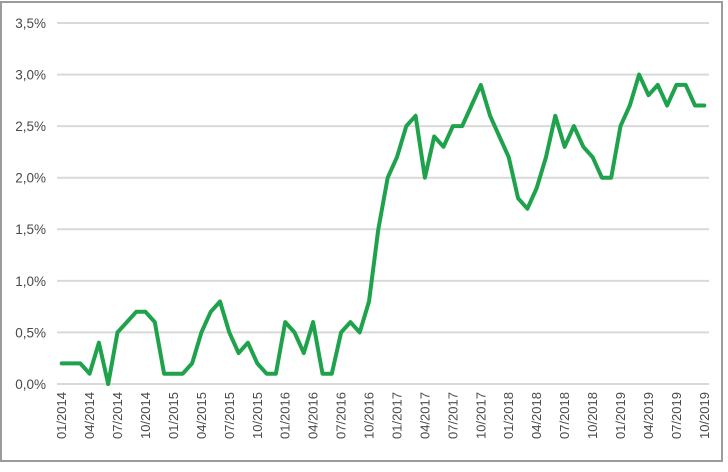 Image resolution: width=728 pixels, height=472 pixels. Describe the element at coordinates (30, 23) in the screenshot. I see `y-axis-tick-label: 3,5%` at that location.